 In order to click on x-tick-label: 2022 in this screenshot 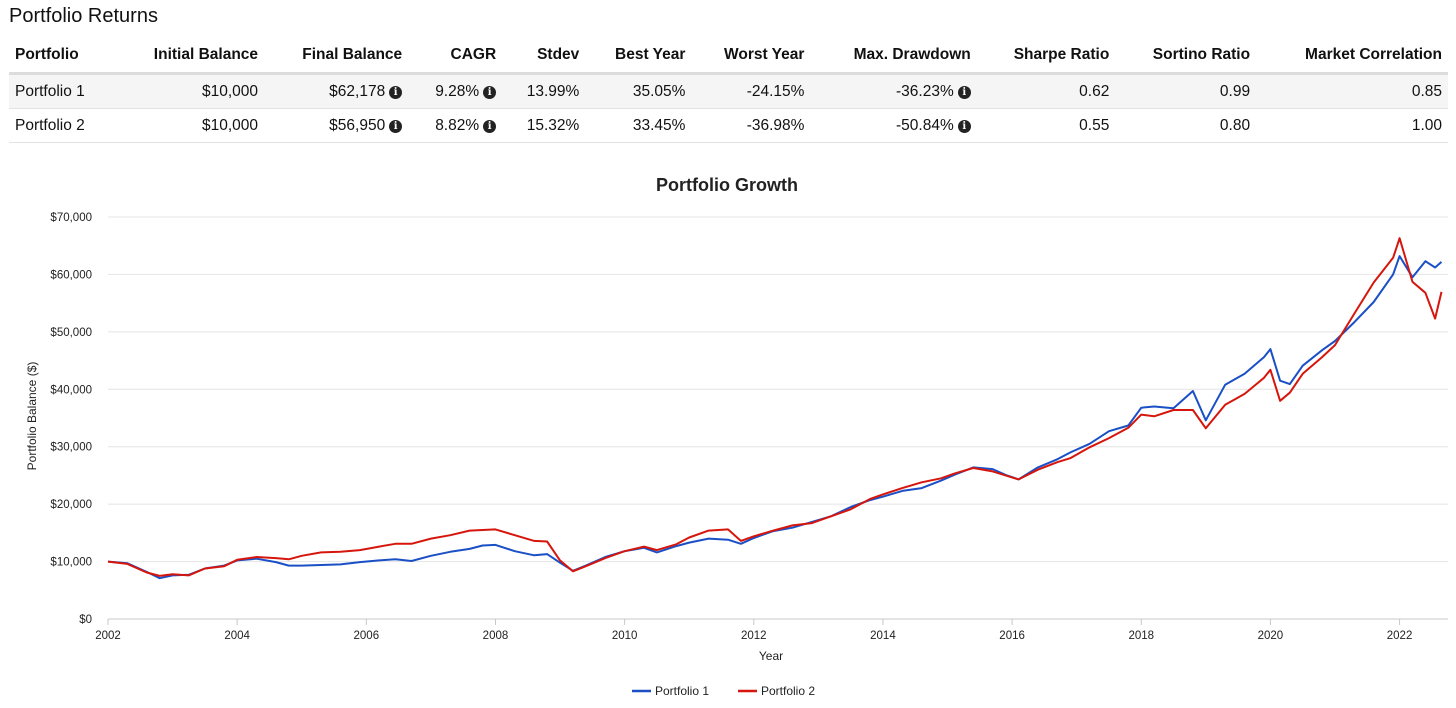, I will do `click(1400, 636)`.